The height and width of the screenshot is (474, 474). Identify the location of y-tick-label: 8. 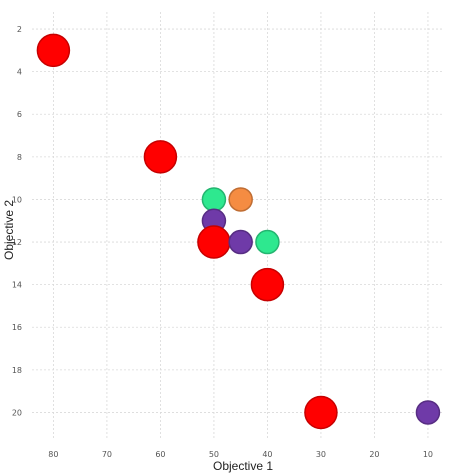
(19, 157).